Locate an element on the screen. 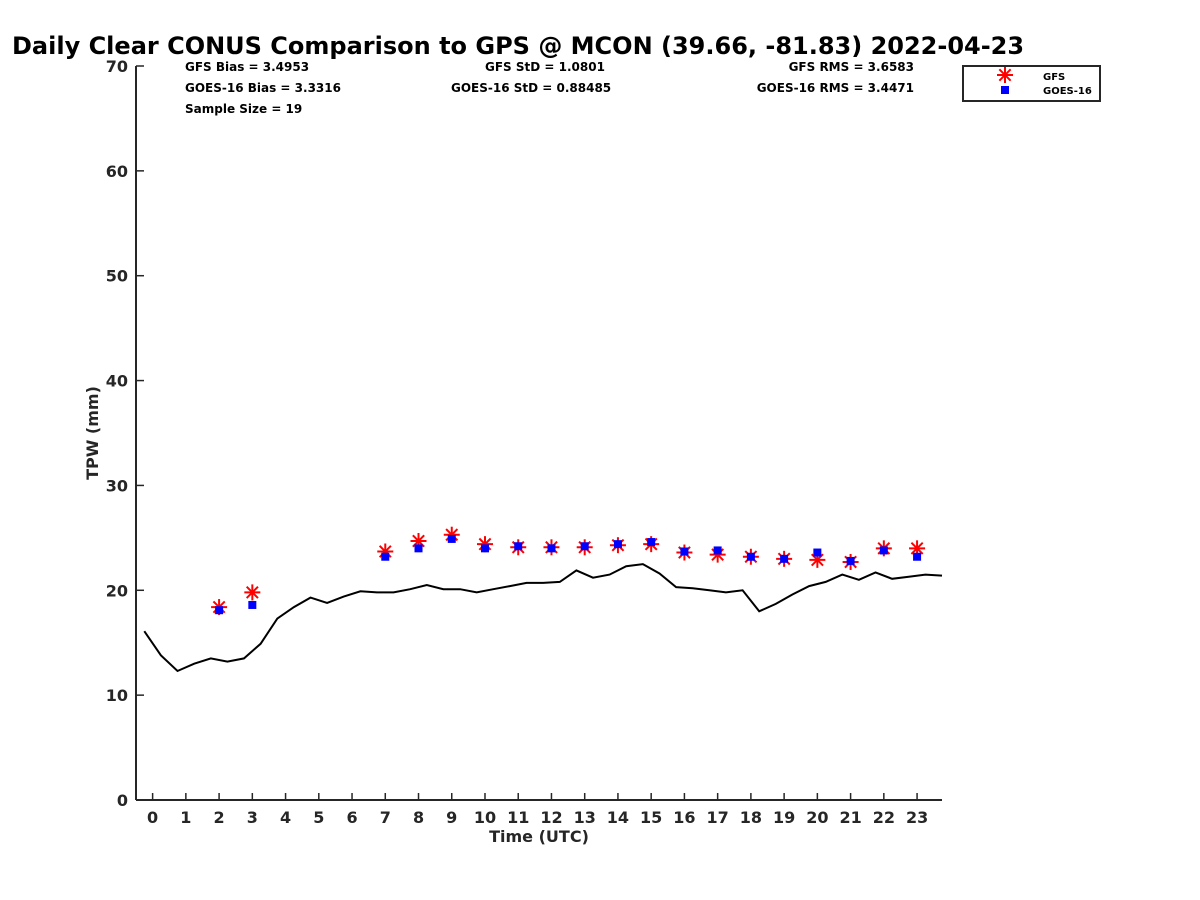  x-tick-label: 21 is located at coordinates (850, 817).